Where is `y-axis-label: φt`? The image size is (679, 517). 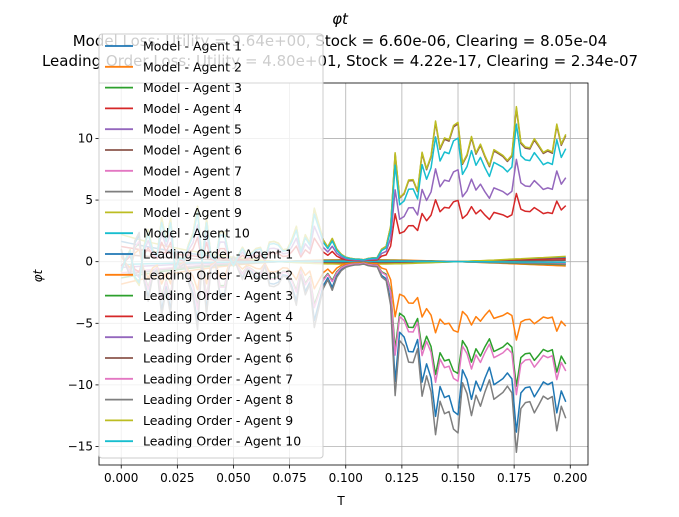
y-axis-label: φt is located at coordinates (38, 275).